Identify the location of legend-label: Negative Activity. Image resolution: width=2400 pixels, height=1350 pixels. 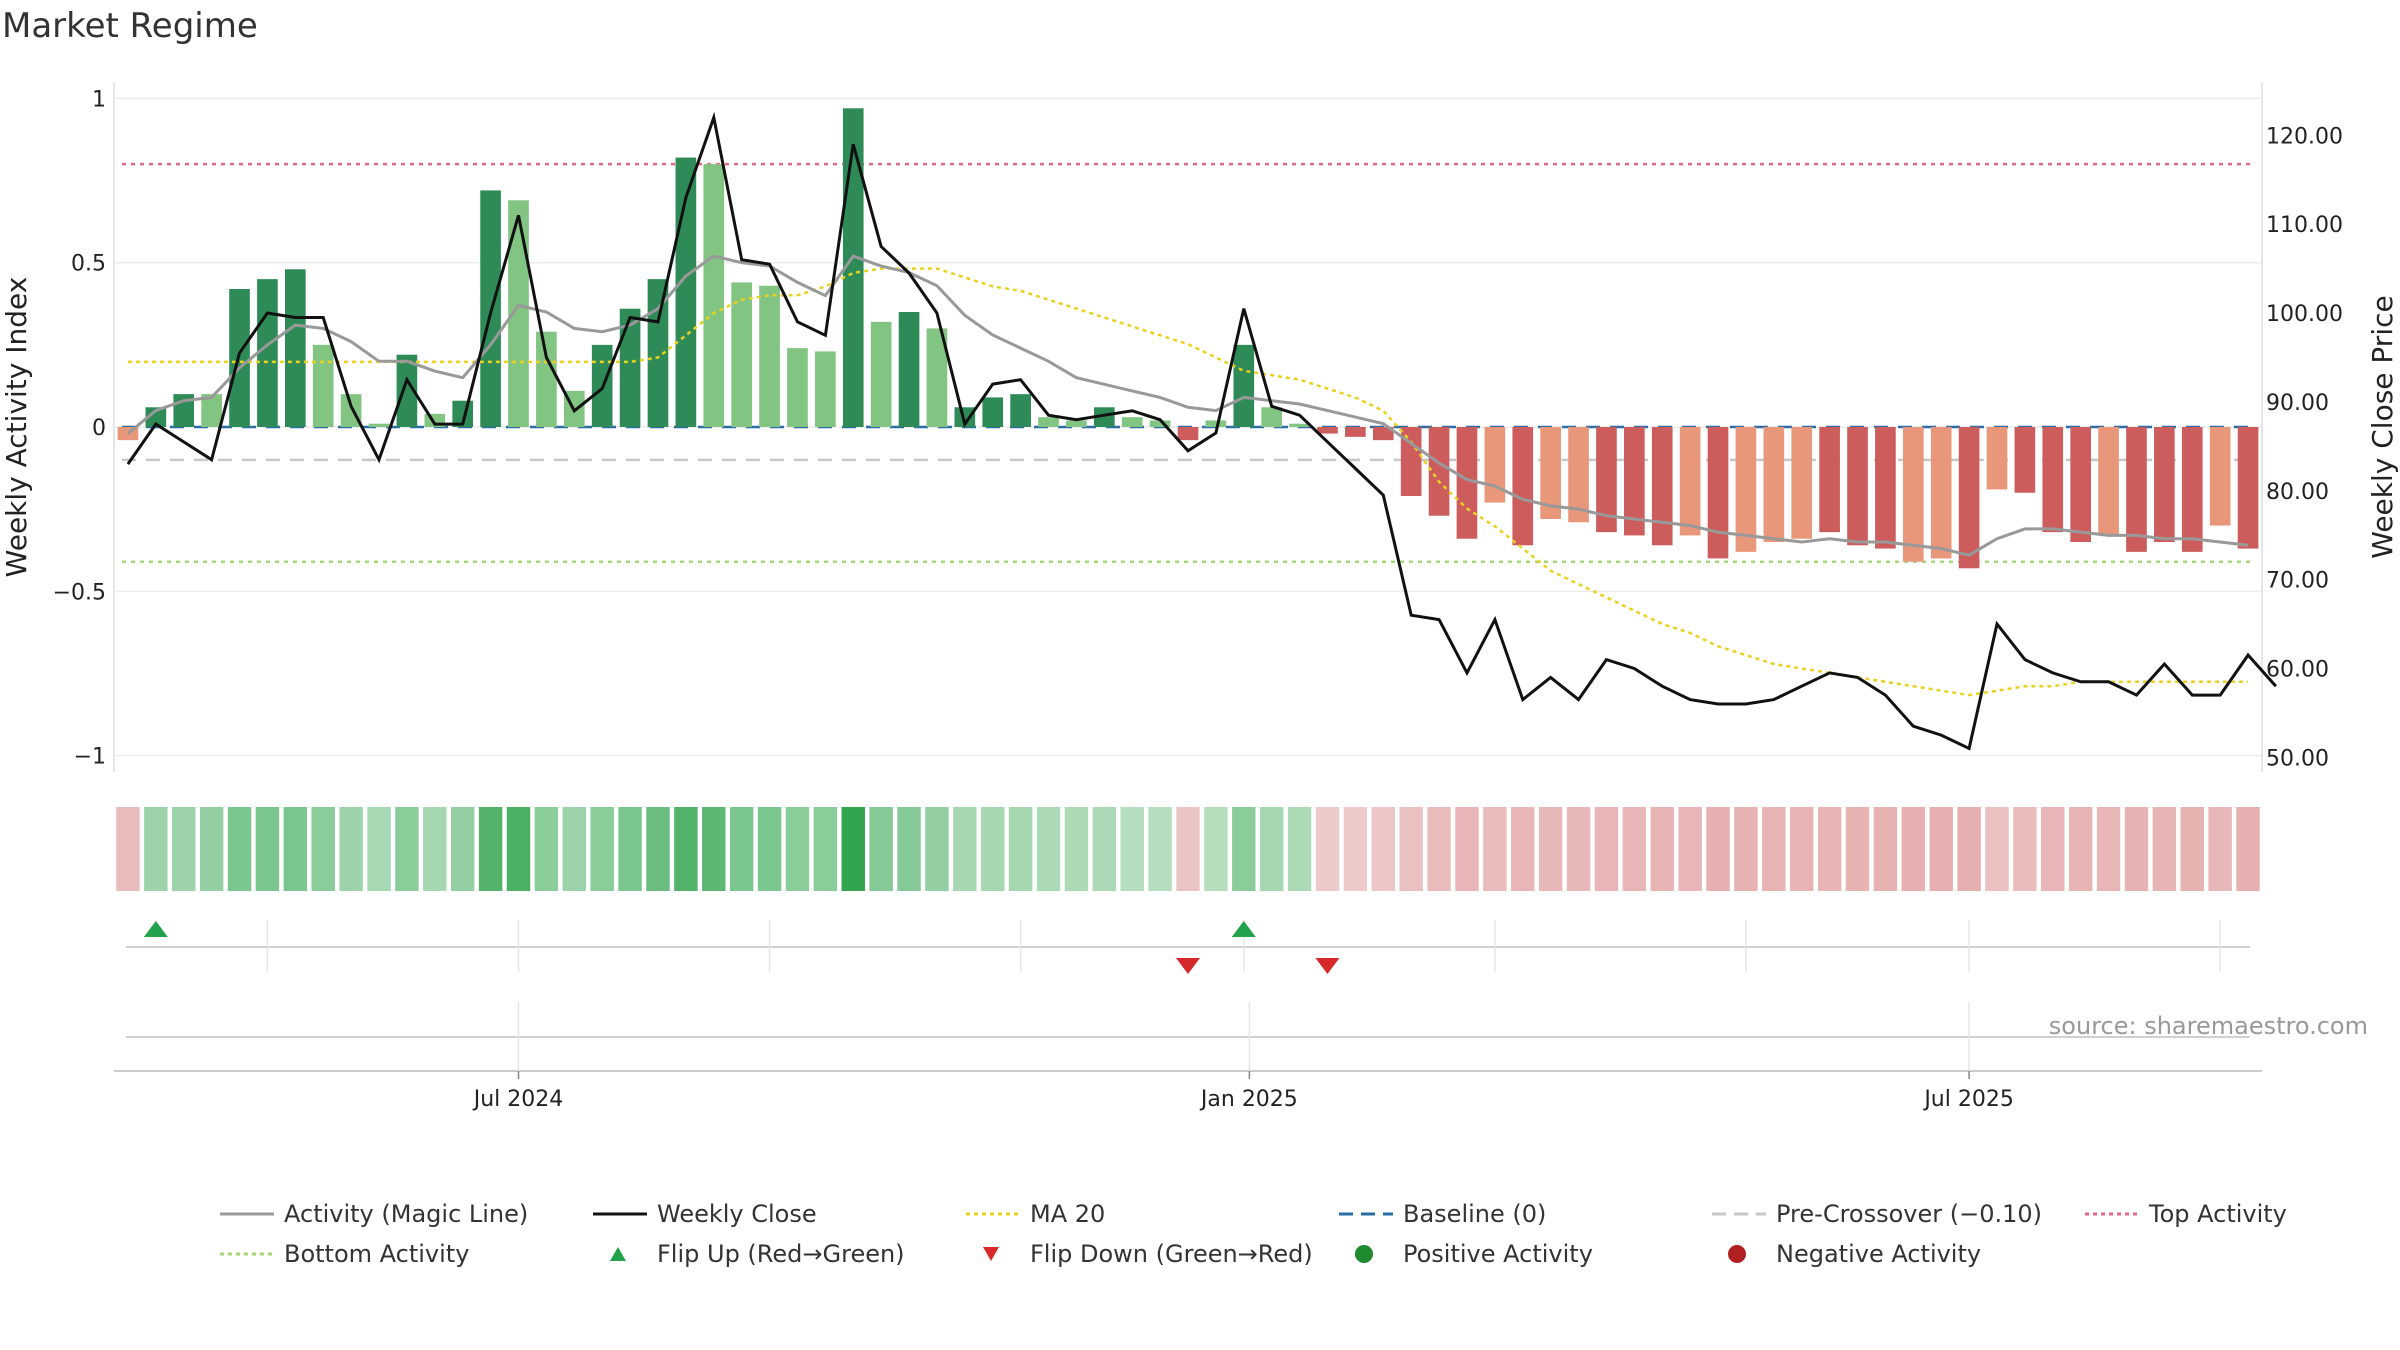
(1879, 1254).